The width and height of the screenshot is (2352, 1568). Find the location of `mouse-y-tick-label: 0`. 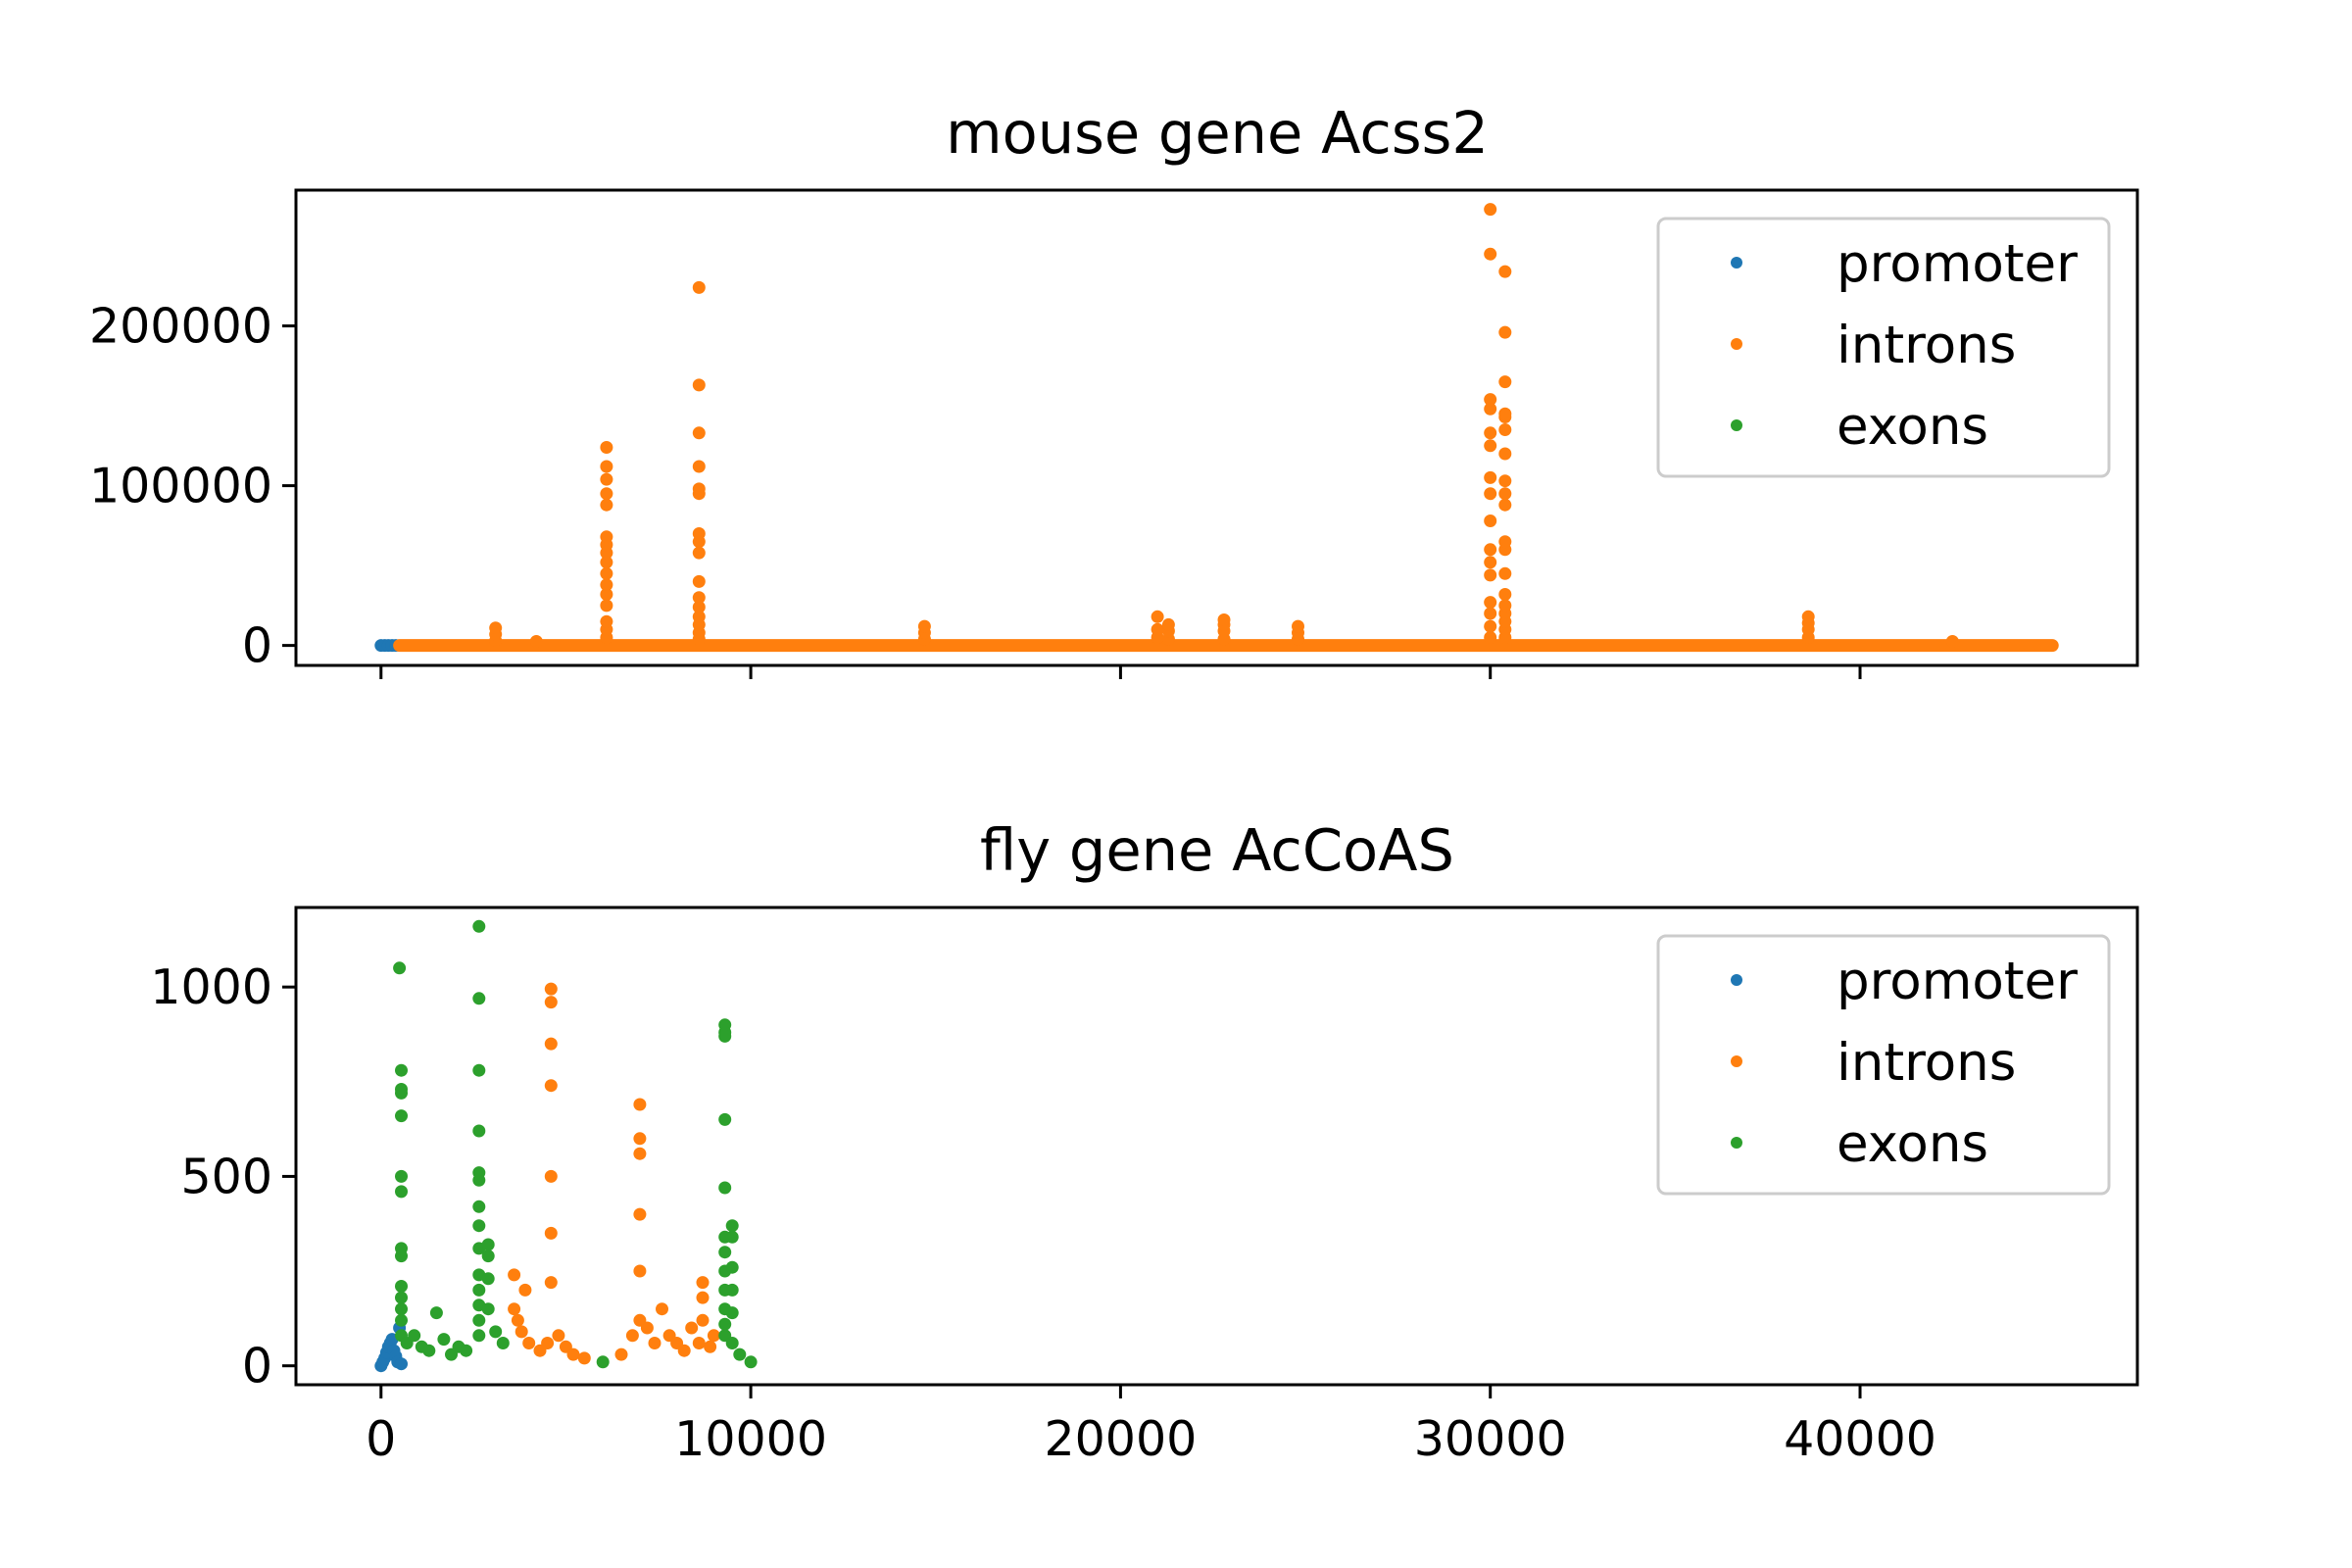

mouse-y-tick-label: 0 is located at coordinates (257, 646).